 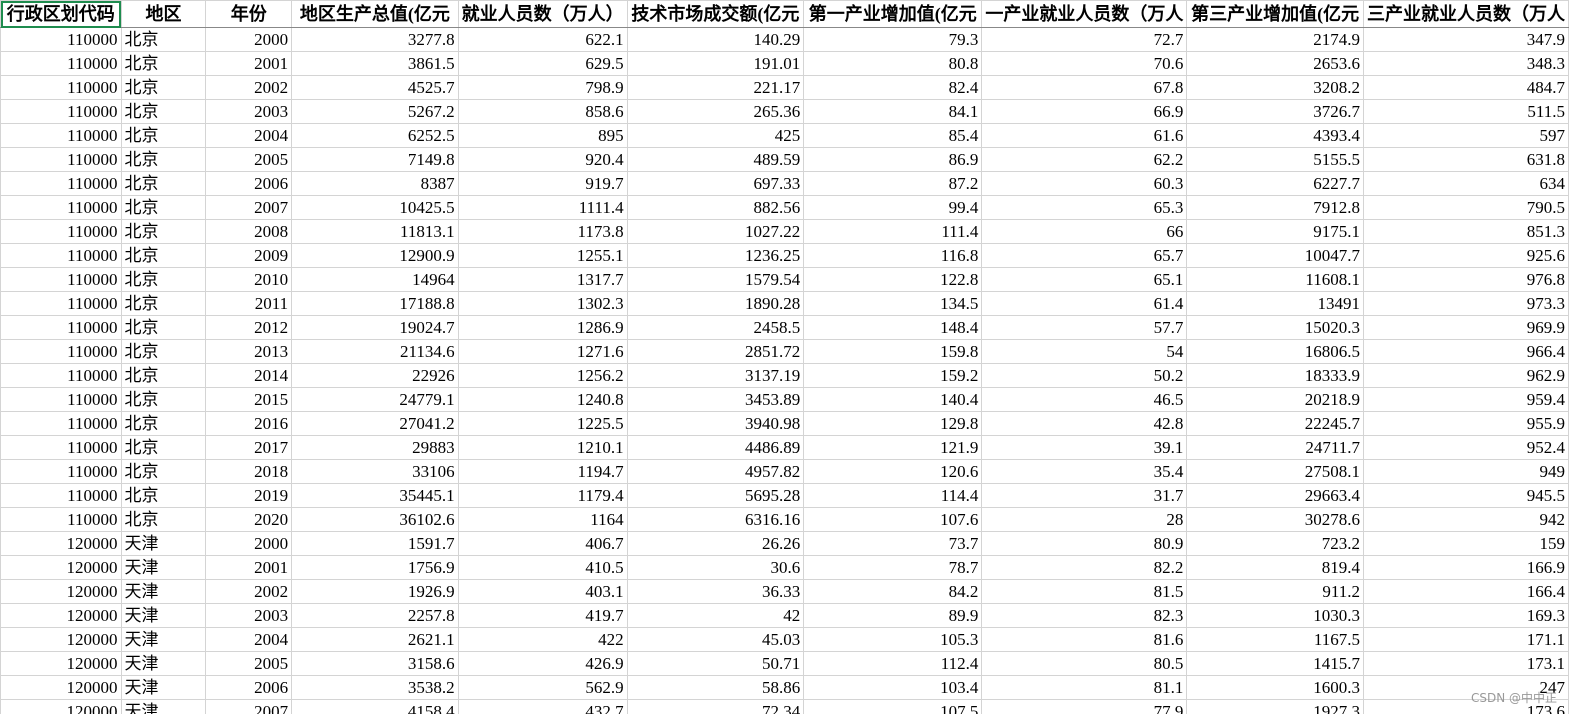 What do you see at coordinates (1275, 111) in the screenshot?
I see `cell: 3726.7` at bounding box center [1275, 111].